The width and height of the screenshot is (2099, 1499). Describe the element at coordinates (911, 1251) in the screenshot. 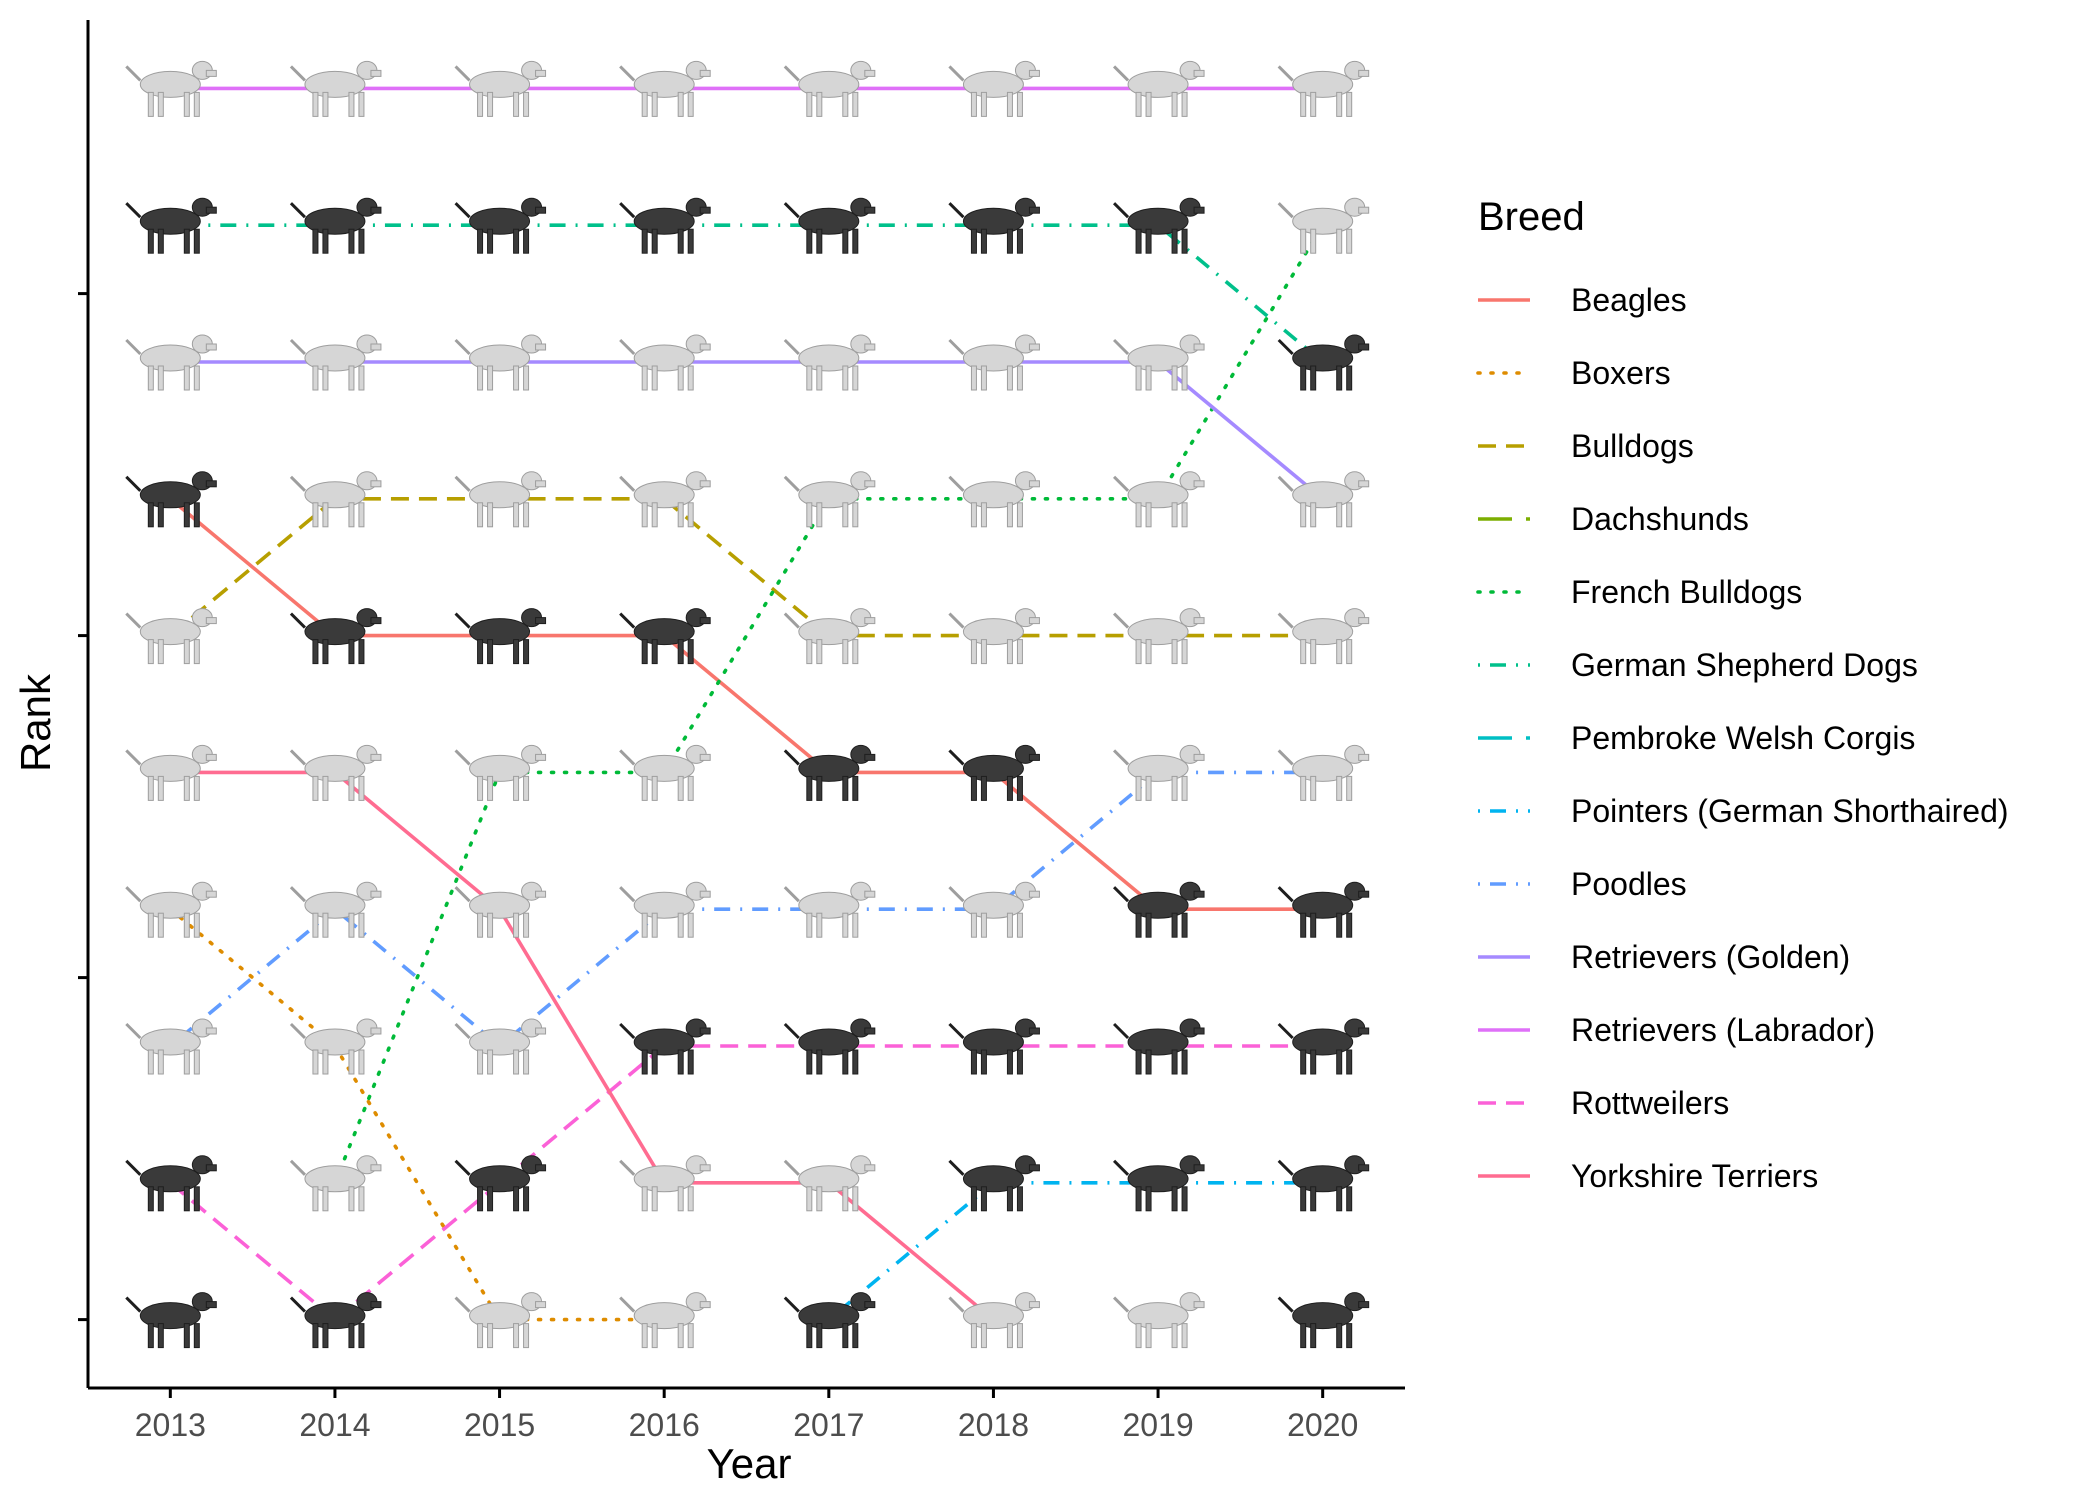

I see `series-line-pointers-german-shorthaired` at that location.